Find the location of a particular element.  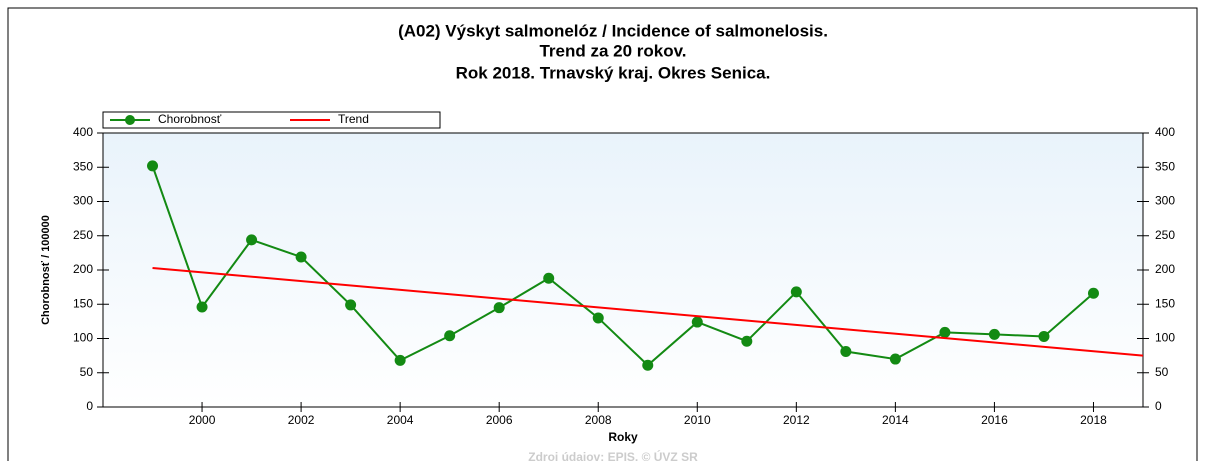

y-tick-label: 150 is located at coordinates (83, 303).